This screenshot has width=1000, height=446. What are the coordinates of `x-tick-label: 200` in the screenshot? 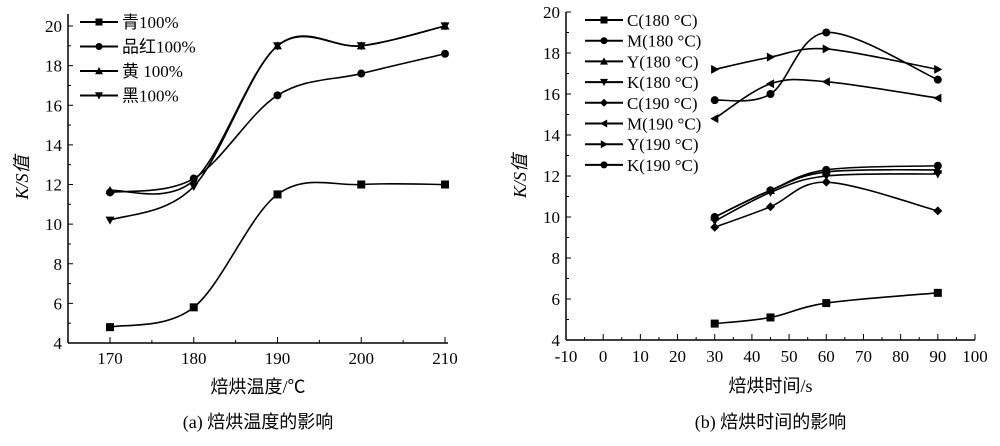 It's located at (362, 358).